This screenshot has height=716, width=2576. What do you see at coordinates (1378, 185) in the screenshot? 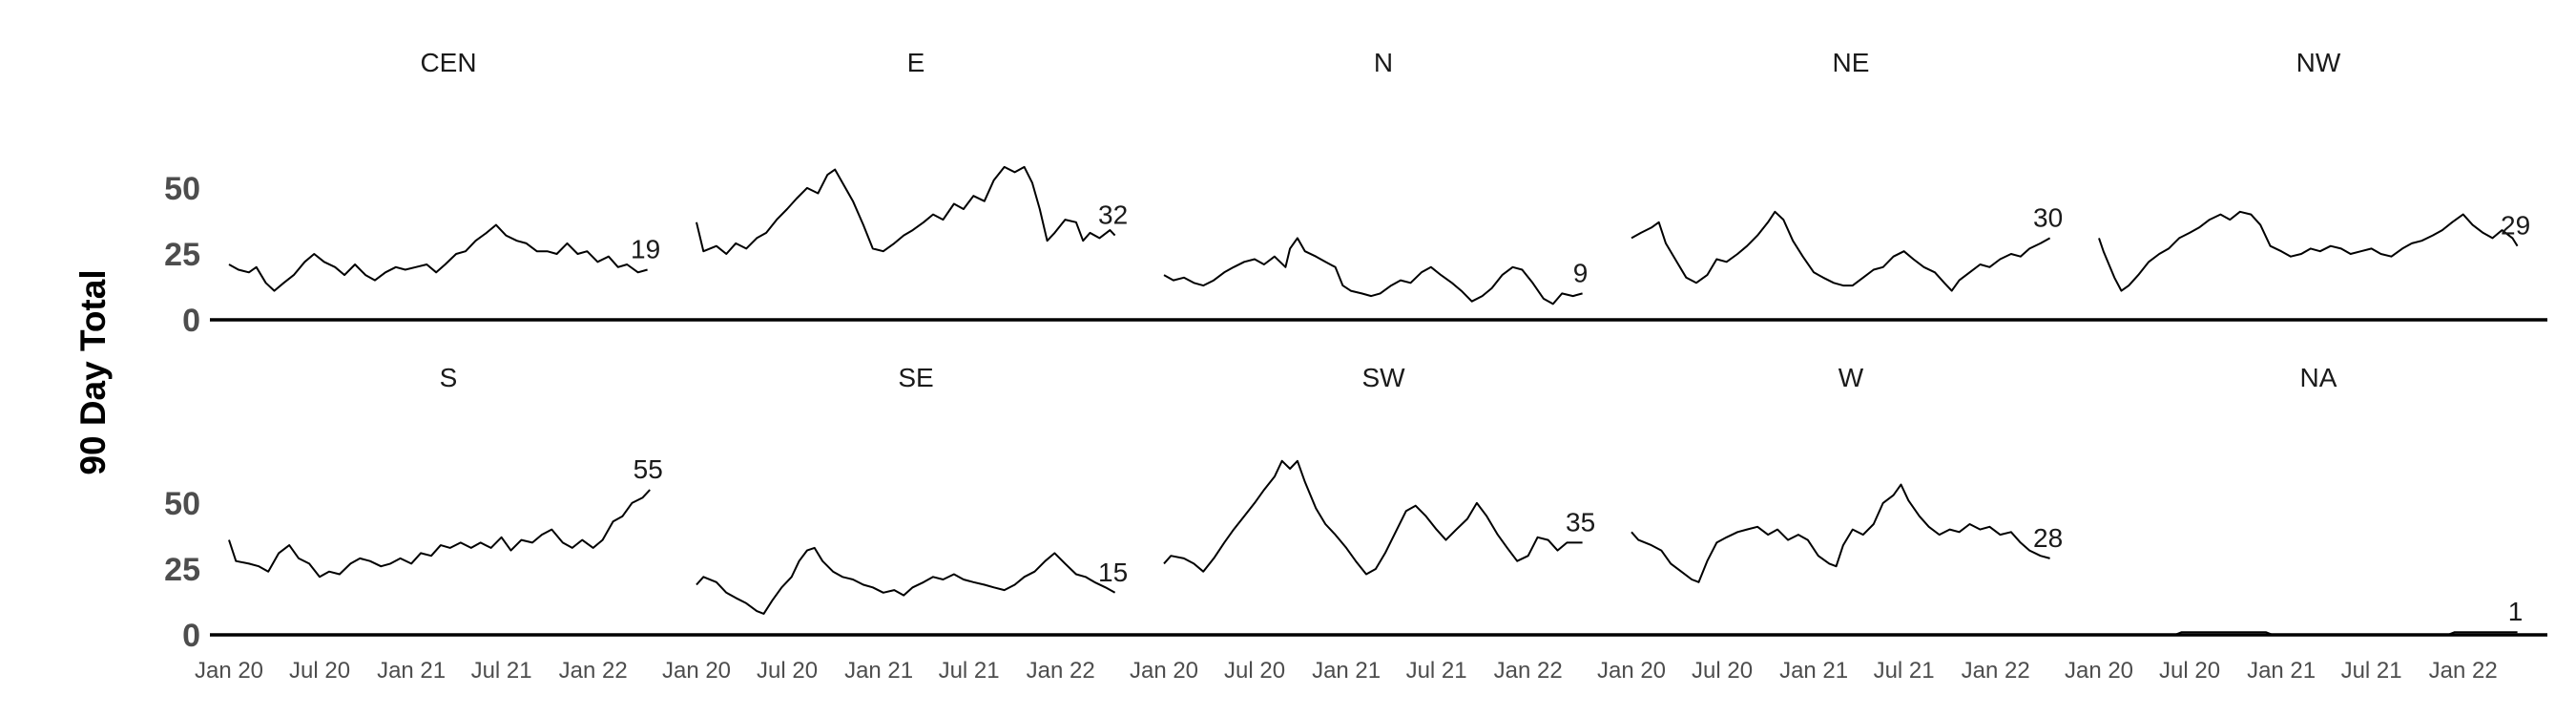
I see `facet-panel-n: N9` at bounding box center [1378, 185].